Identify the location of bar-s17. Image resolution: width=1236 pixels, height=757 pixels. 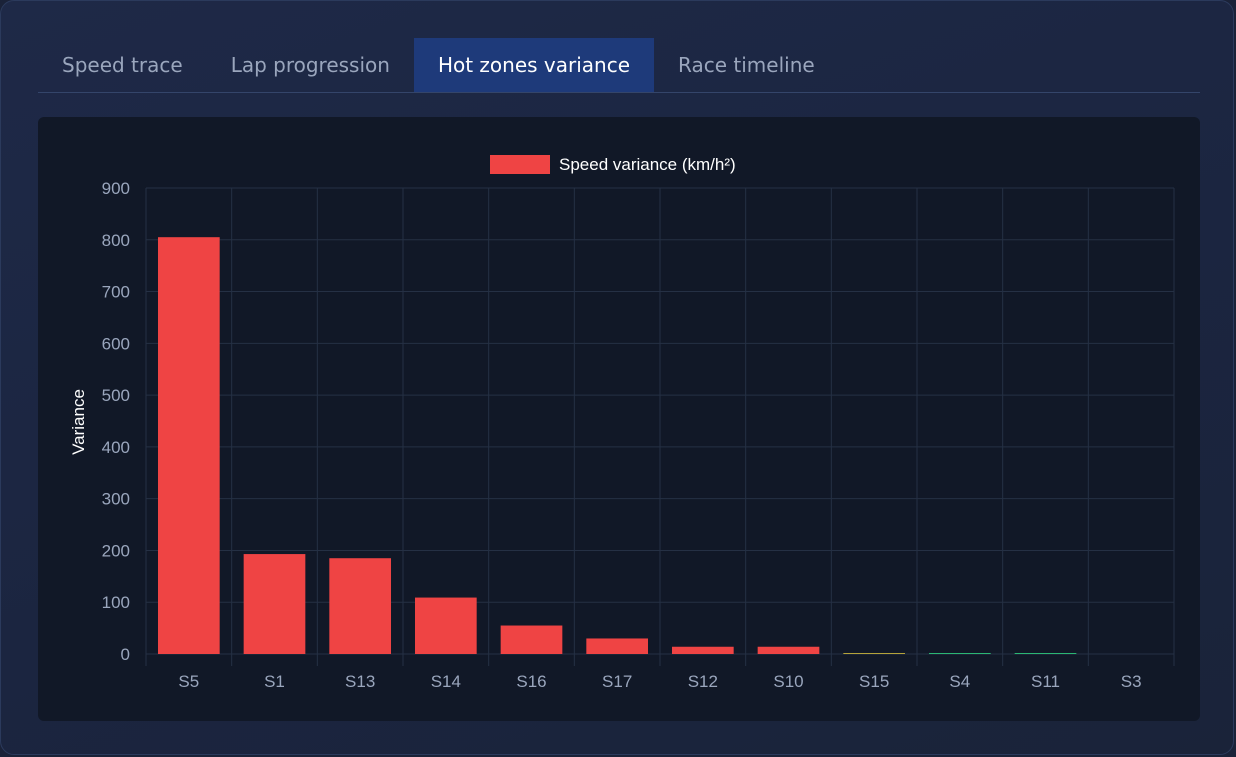
(617, 646).